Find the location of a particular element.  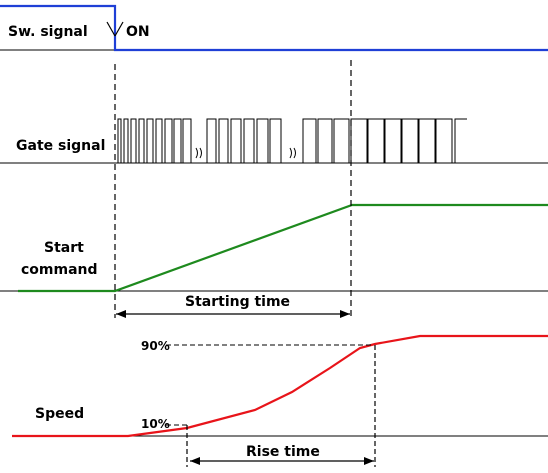

speed-label: Speed is located at coordinates (59, 414).